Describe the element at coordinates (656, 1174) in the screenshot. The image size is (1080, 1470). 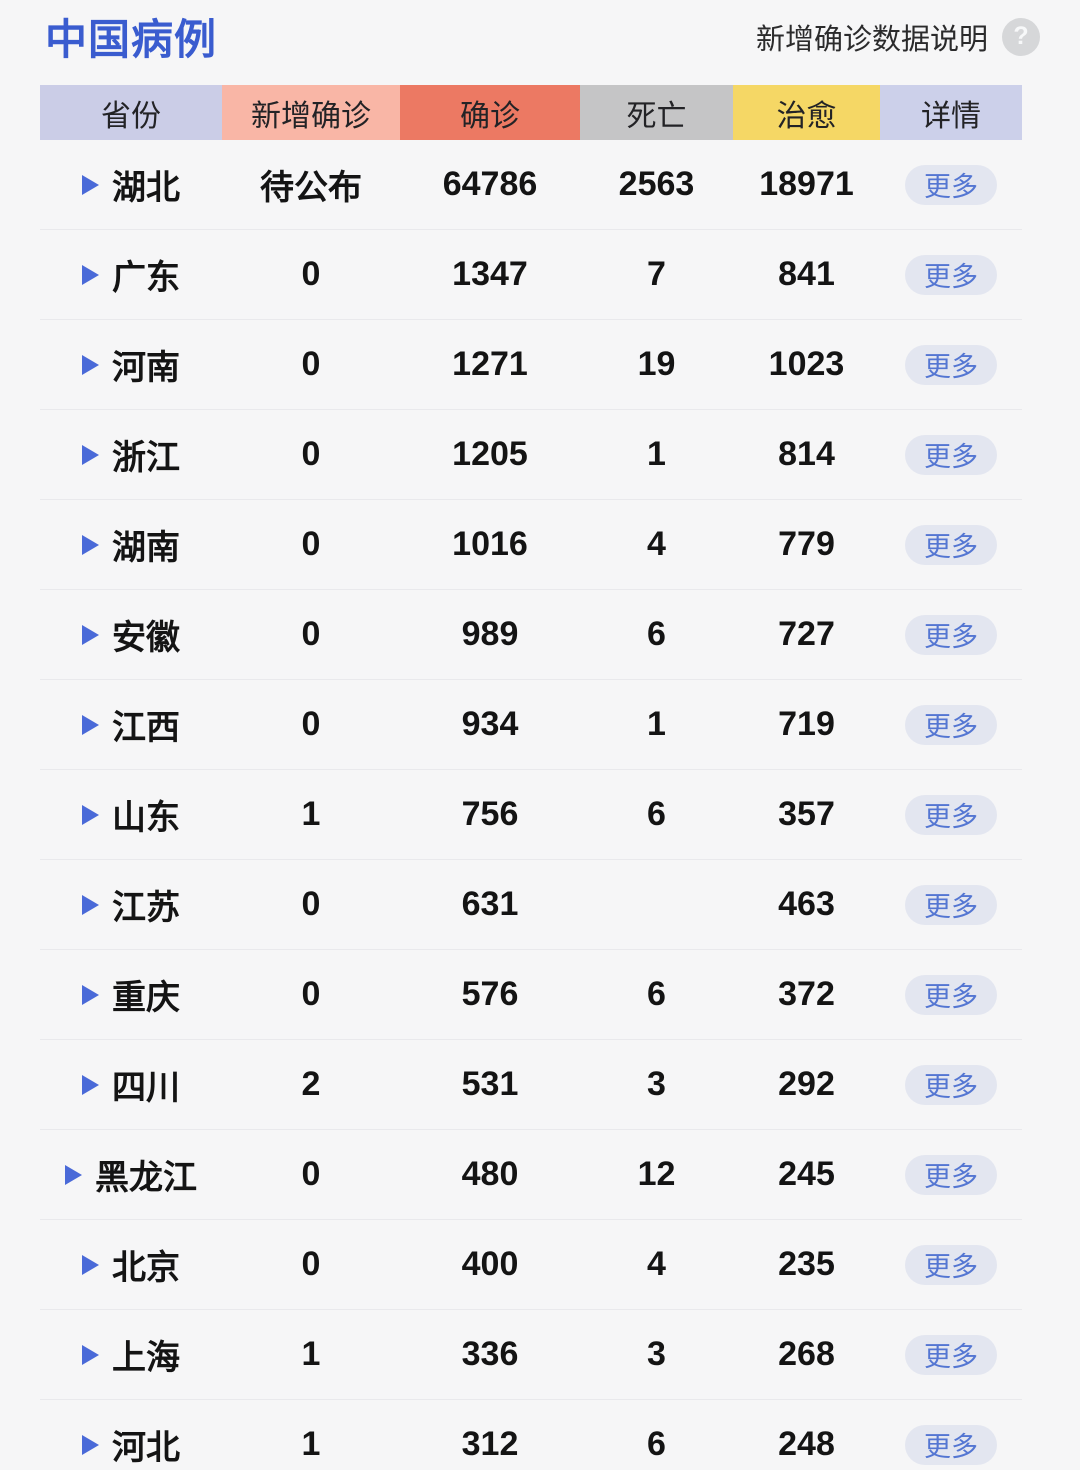
I see `deaths-value: 12` at that location.